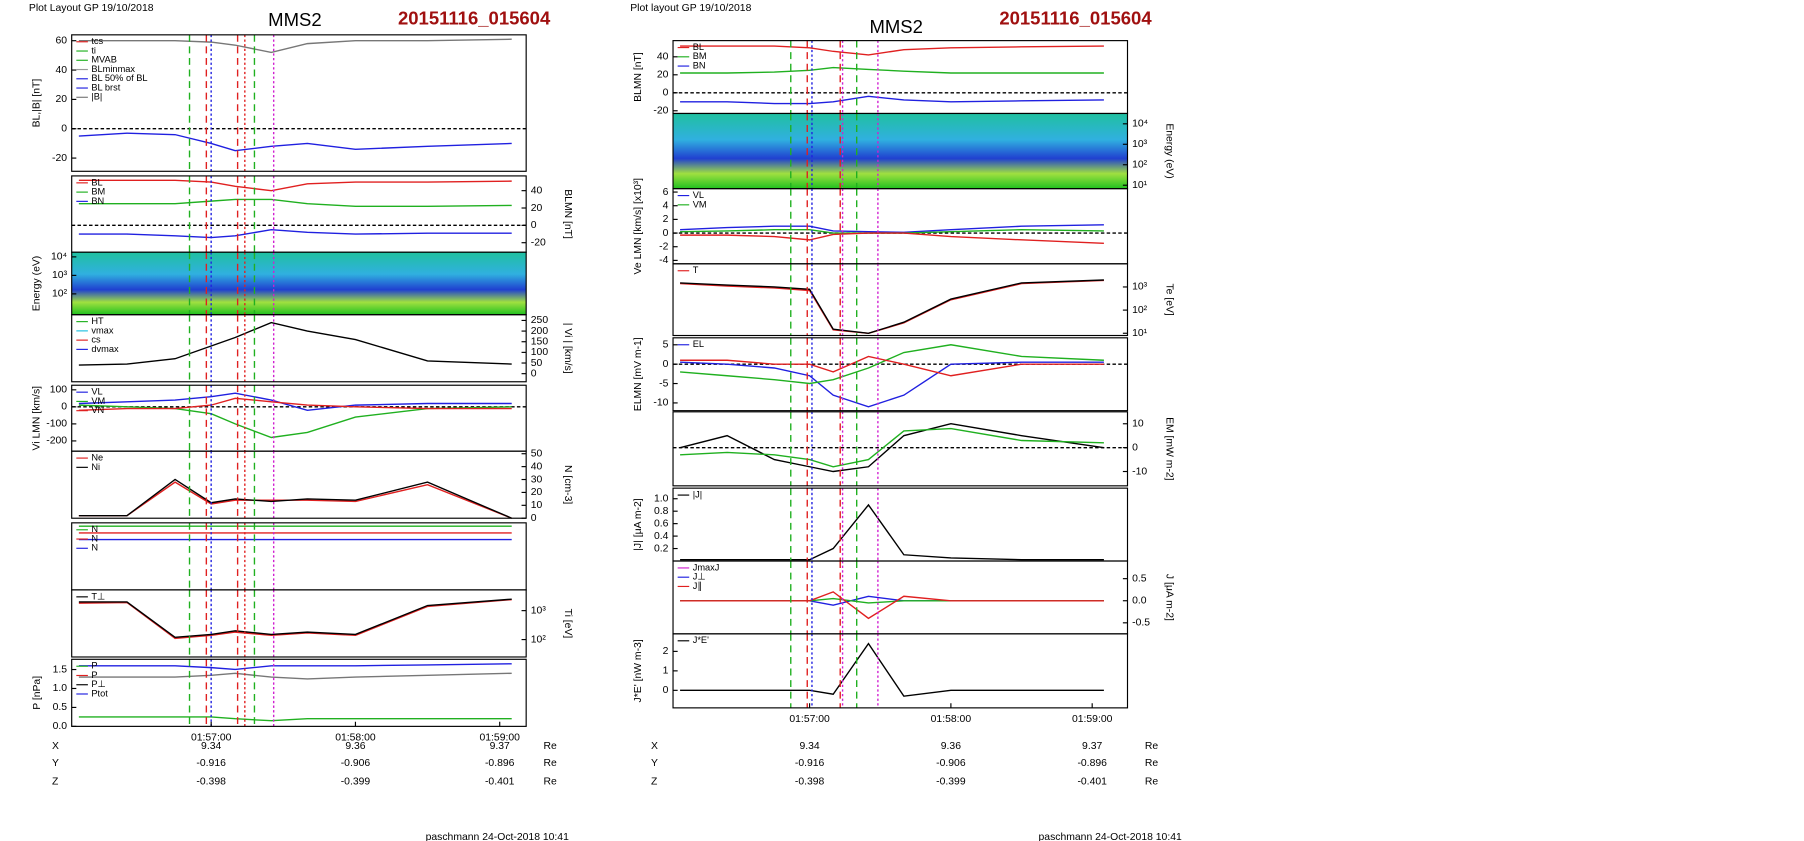 The image size is (1804, 841). I want to click on y-axis-label: | Vi | [km/s], so click(567, 348).